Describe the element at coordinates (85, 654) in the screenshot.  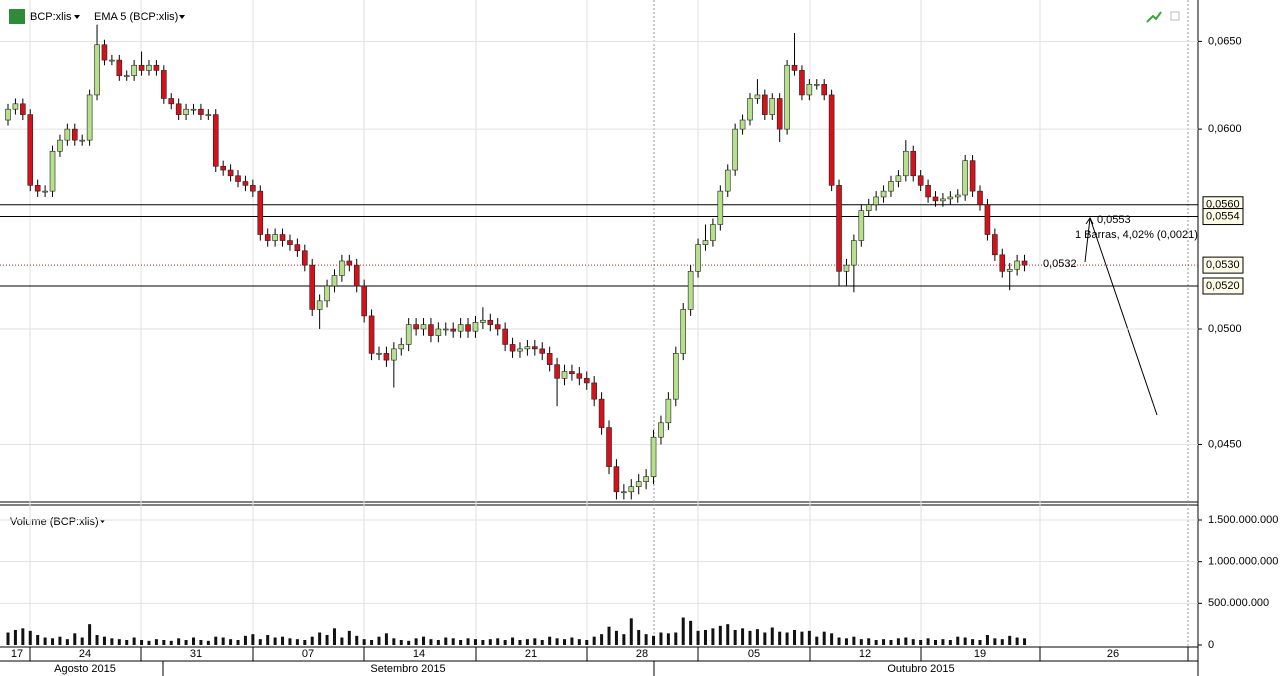
I see `x-tick-label: 24` at that location.